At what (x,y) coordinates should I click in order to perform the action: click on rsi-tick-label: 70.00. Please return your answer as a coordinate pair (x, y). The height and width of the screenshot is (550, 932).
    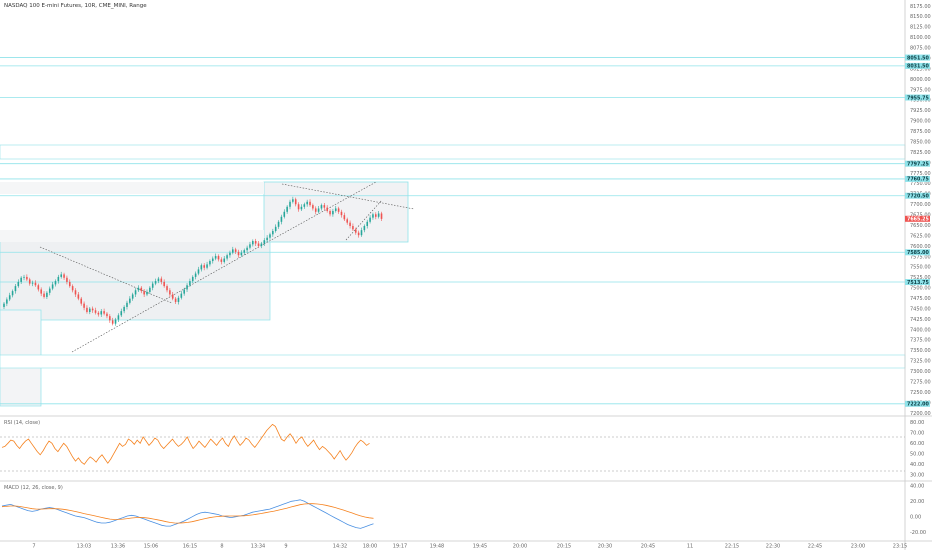
    Looking at the image, I should click on (917, 434).